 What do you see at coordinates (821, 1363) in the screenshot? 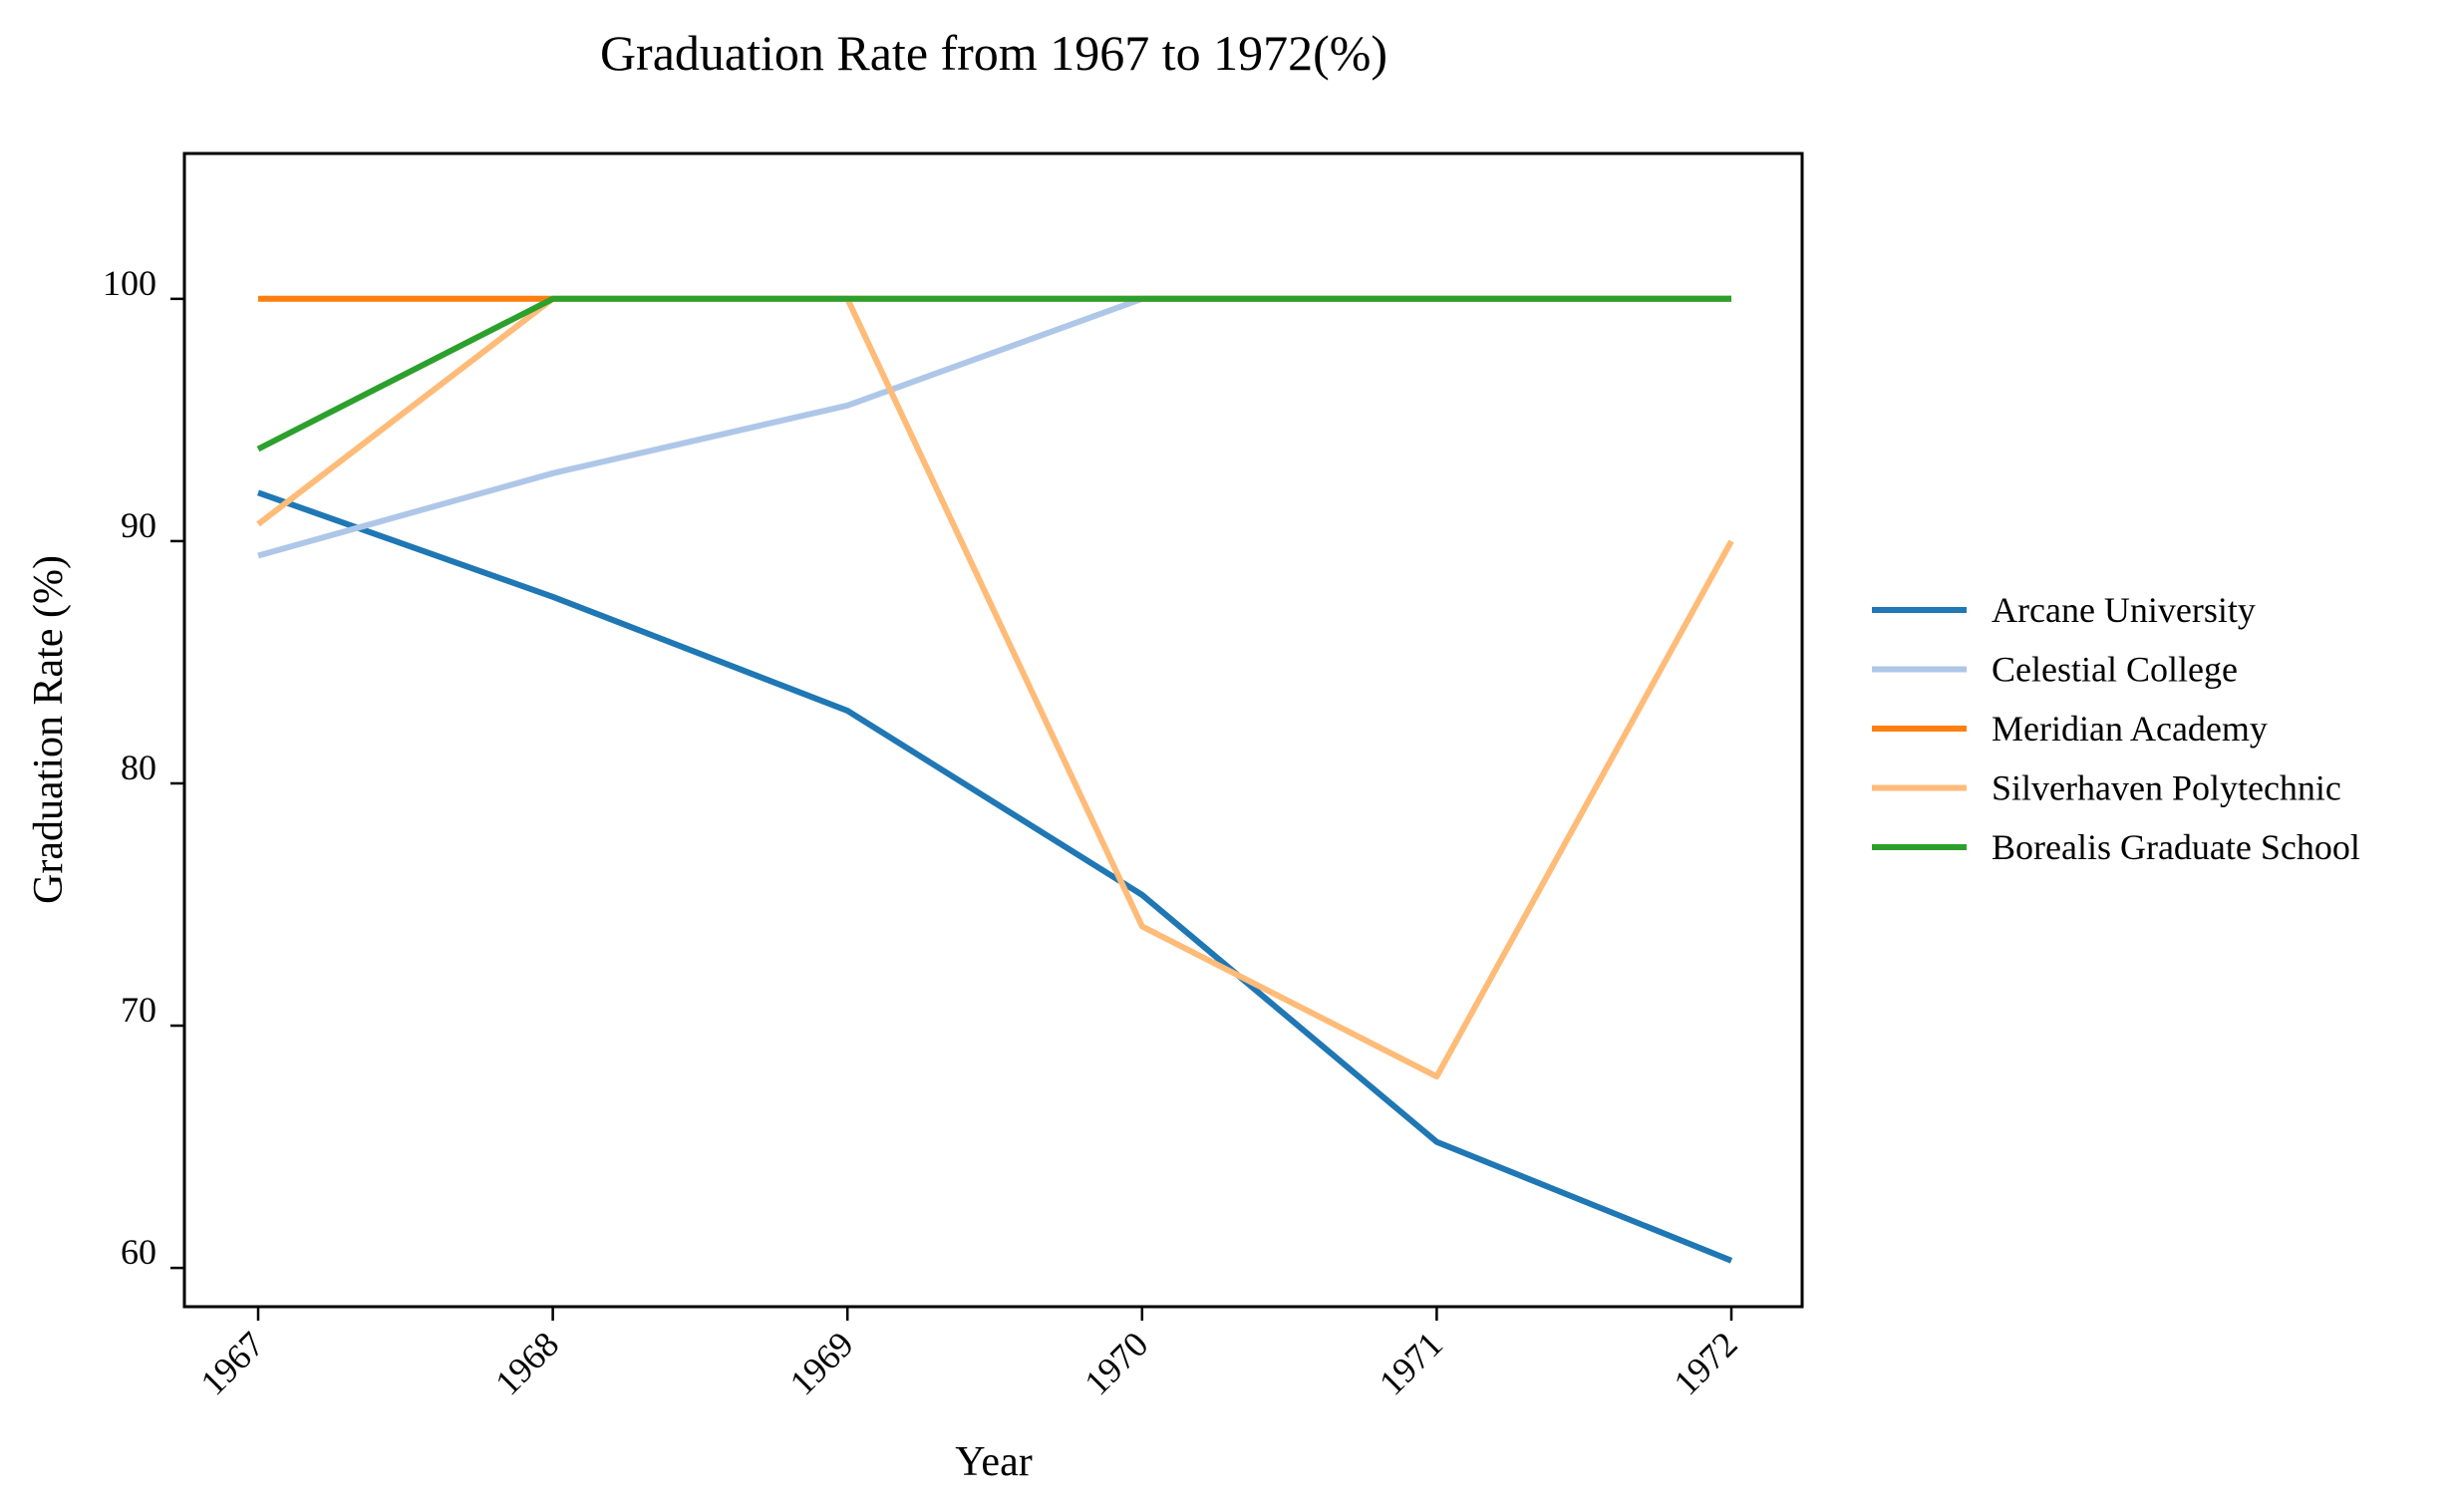
I see `x-tick-label: 1969` at bounding box center [821, 1363].